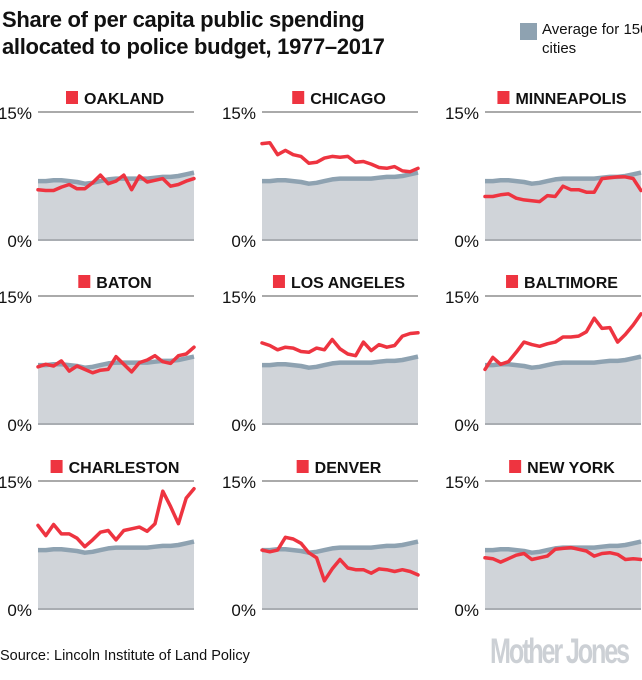 The height and width of the screenshot is (680, 642). I want to click on logo: Mother Jones, so click(560, 651).